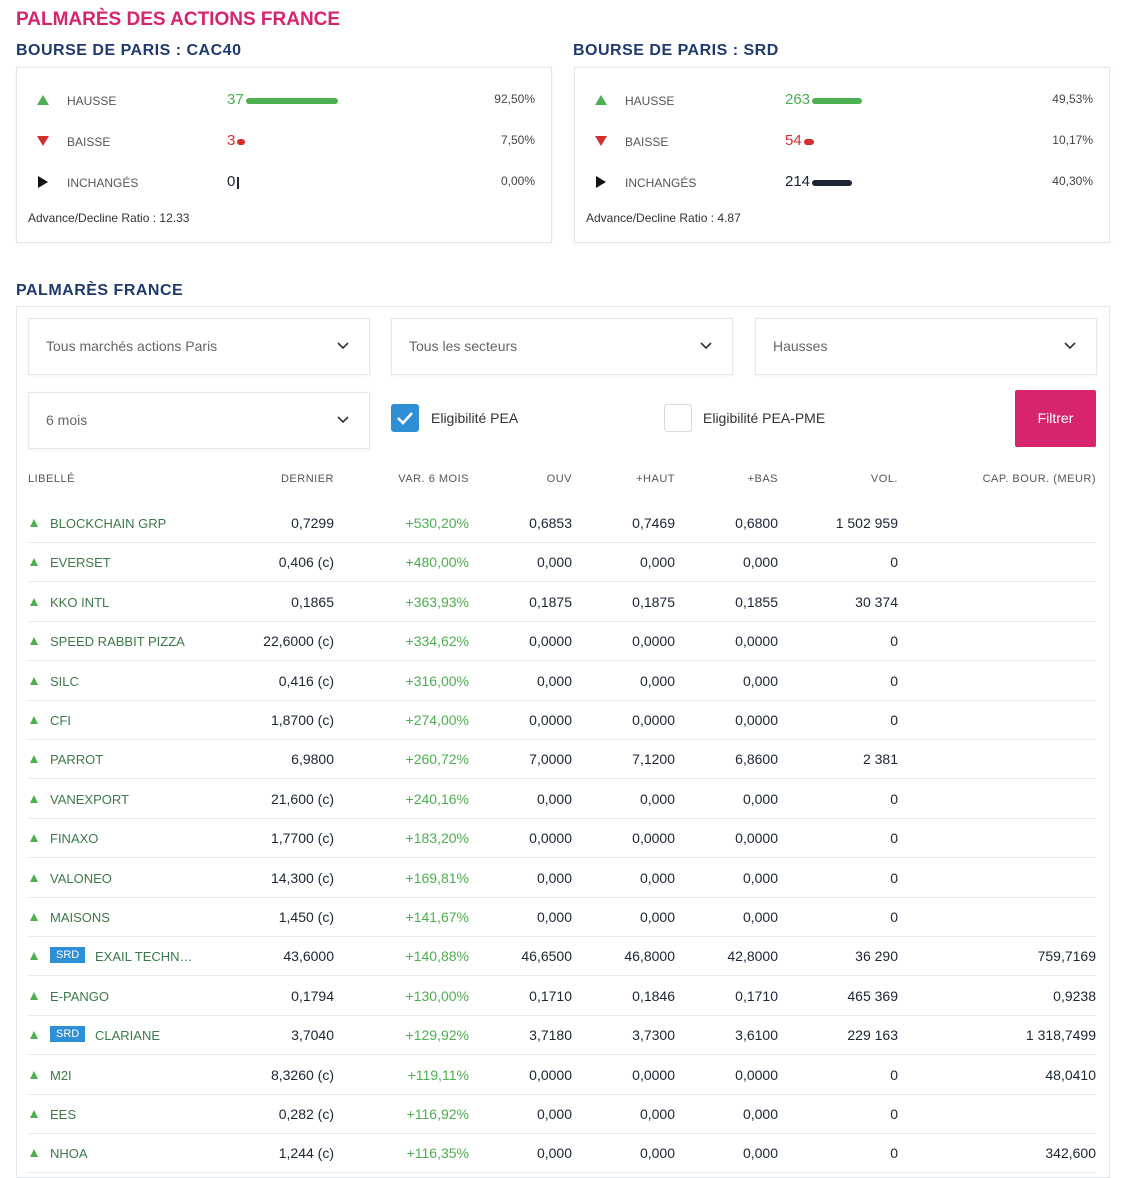 This screenshot has width=1125, height=1178. I want to click on cell: 0,9238, so click(1074, 995).